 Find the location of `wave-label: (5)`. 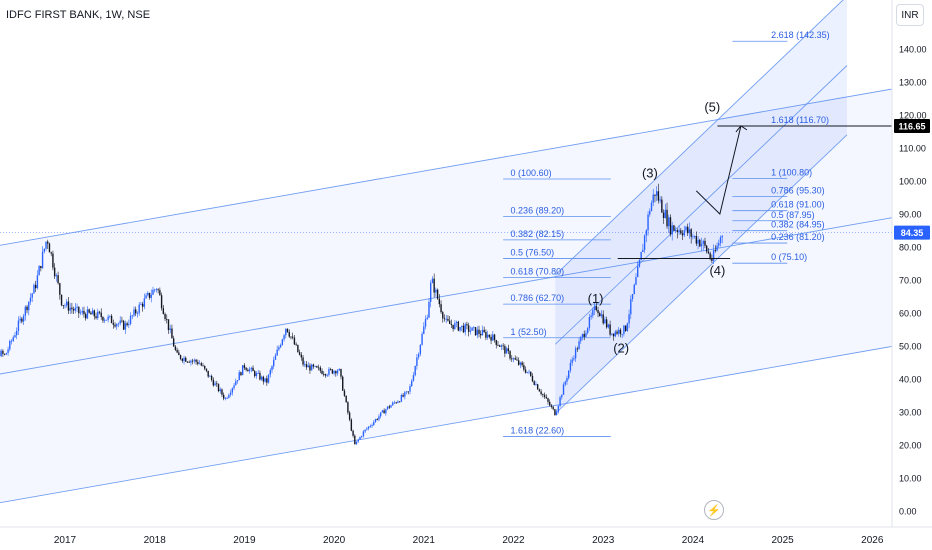

wave-label: (5) is located at coordinates (712, 107).